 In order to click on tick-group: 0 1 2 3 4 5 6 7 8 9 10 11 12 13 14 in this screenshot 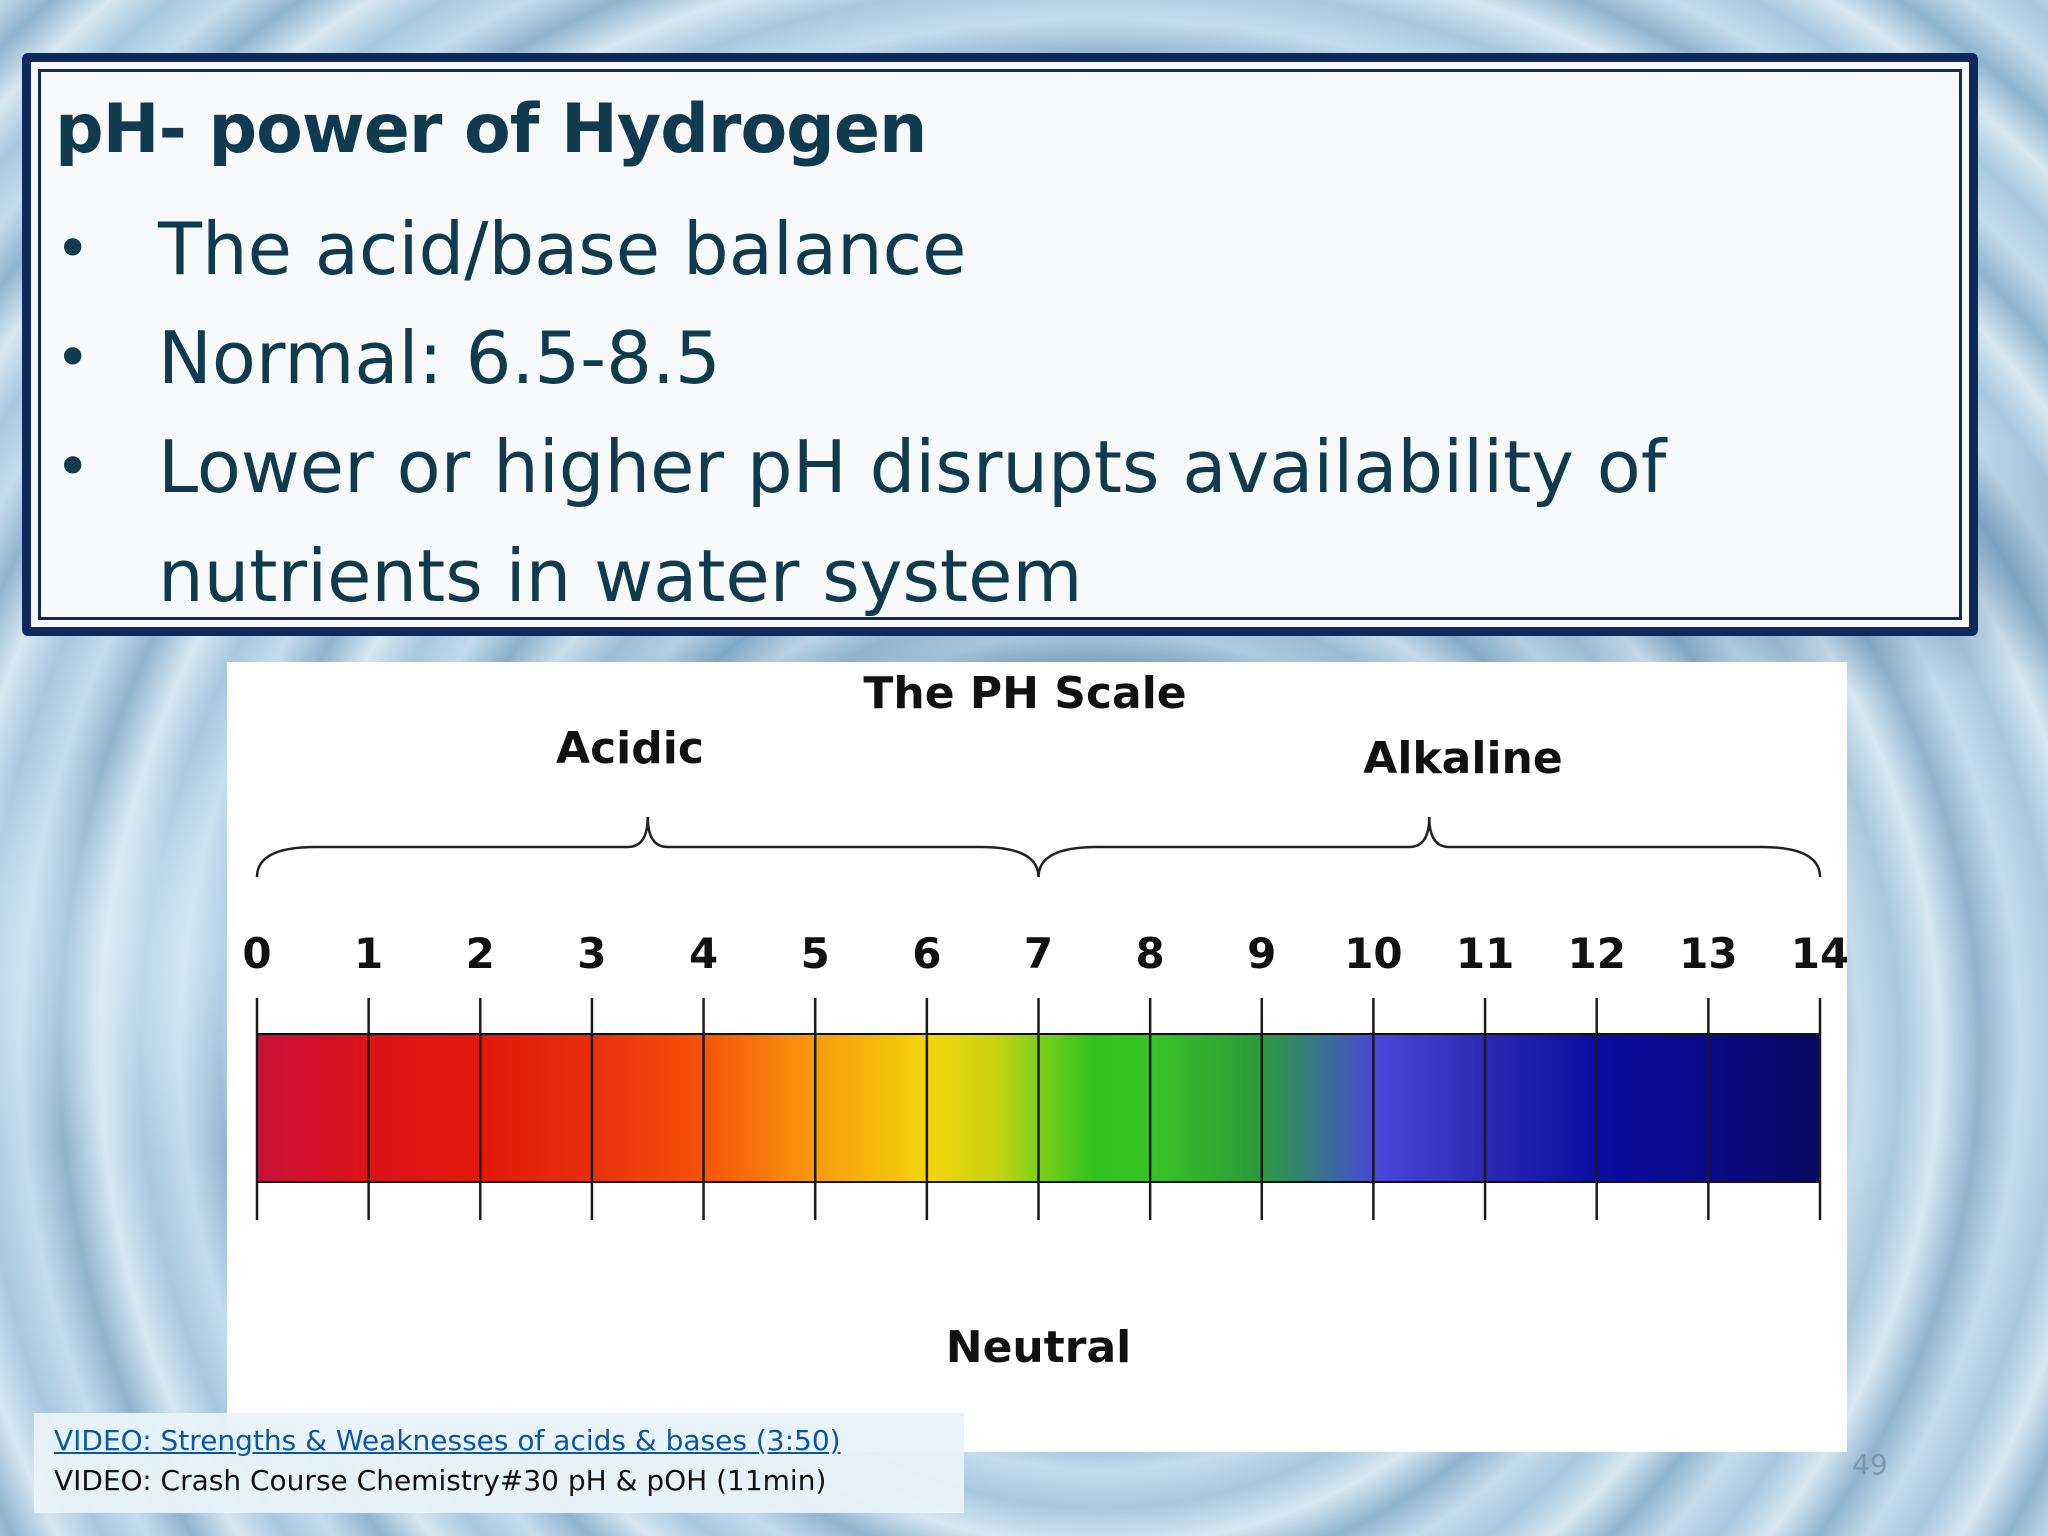, I will do `click(1044, 1074)`.